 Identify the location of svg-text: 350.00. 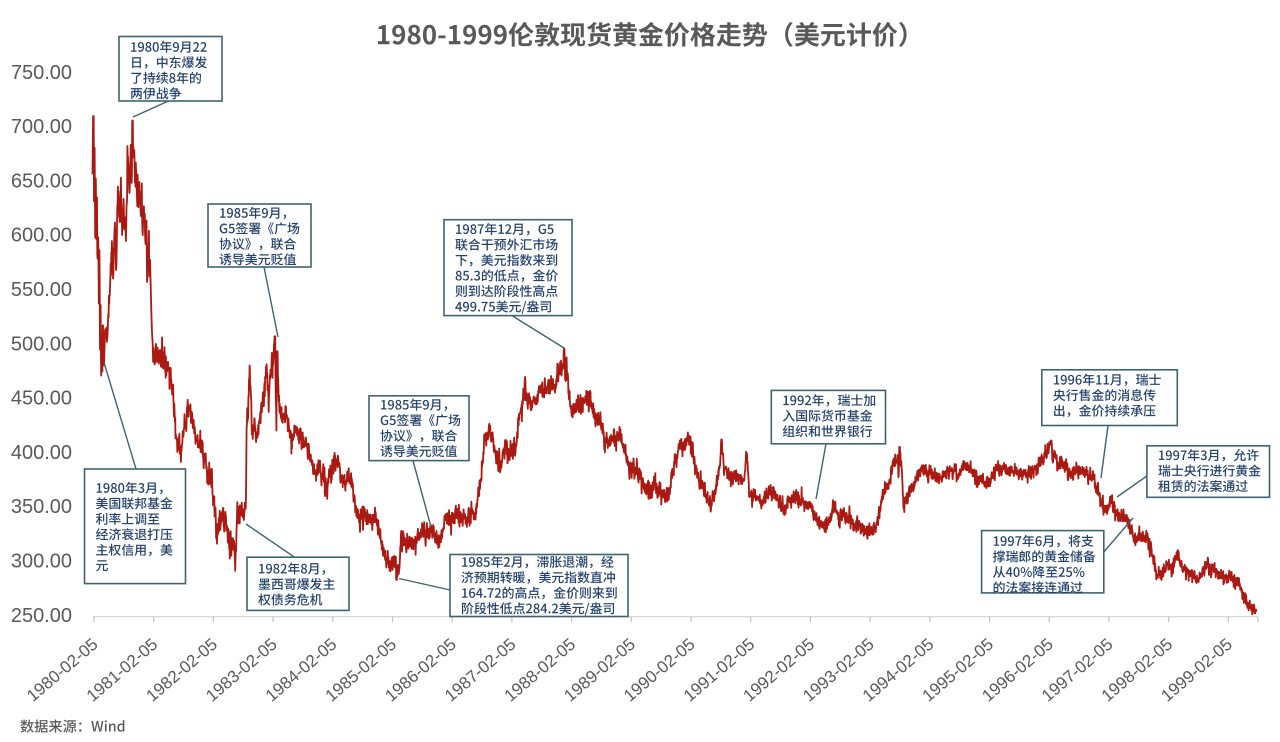
(41, 507).